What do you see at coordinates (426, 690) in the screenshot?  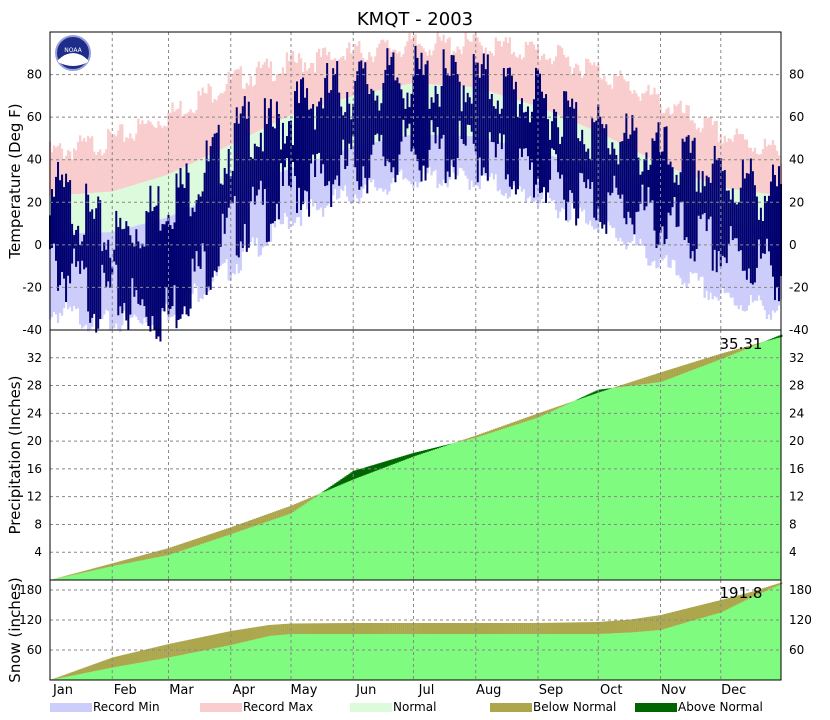 I see `month-label: Jul` at bounding box center [426, 690].